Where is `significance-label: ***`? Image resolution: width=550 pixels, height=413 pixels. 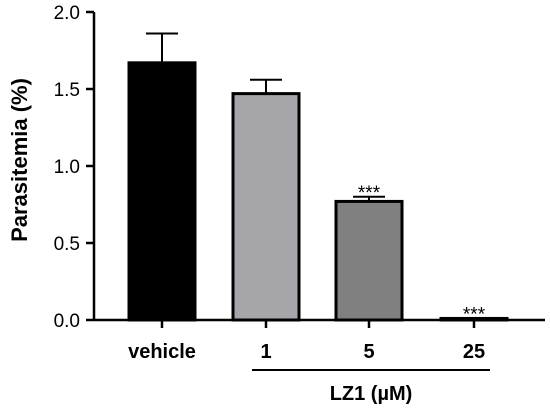
significance-label: *** is located at coordinates (369, 193).